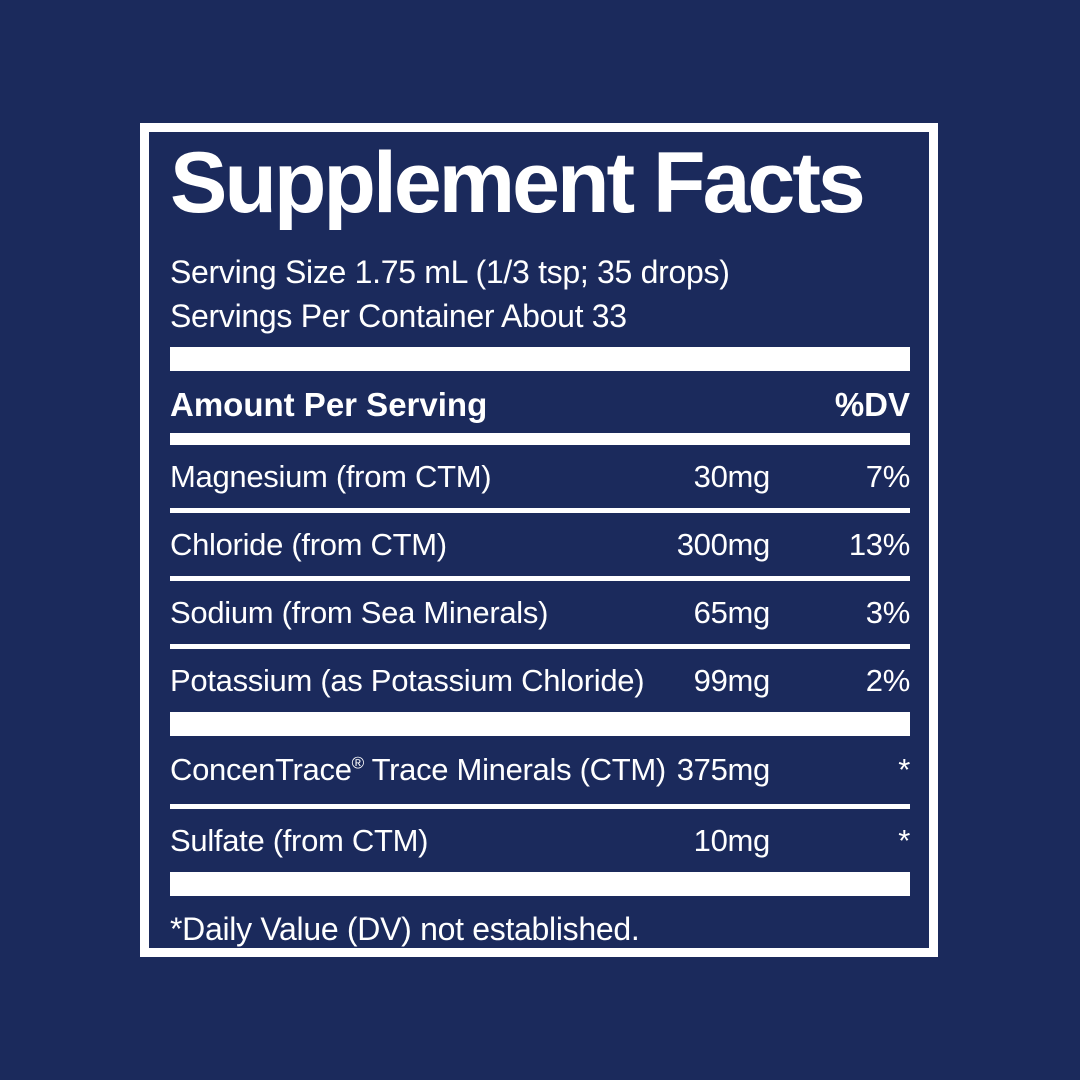 Image resolution: width=1080 pixels, height=1080 pixels. Describe the element at coordinates (398, 316) in the screenshot. I see `servings-per-container-text: Servings Per Container About 33` at that location.